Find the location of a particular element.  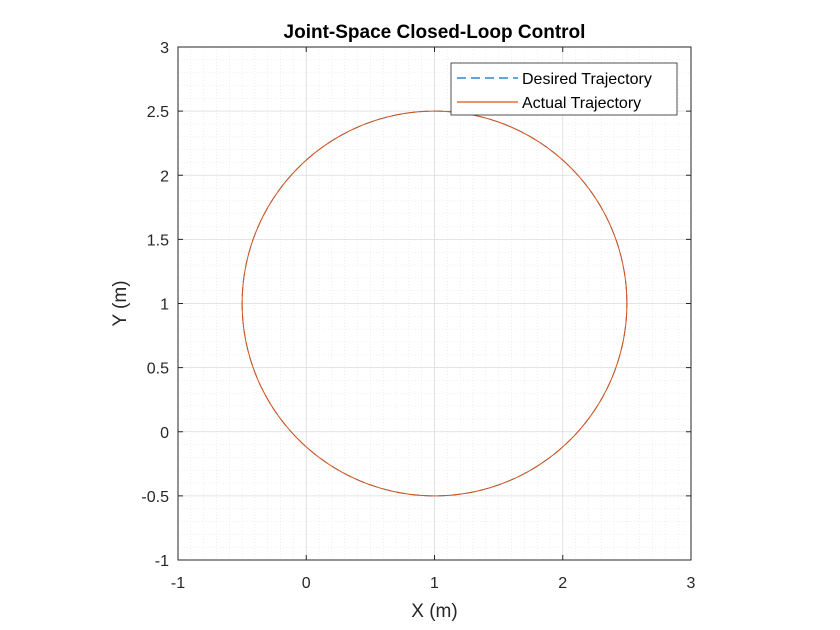

y-tick-label: -1 is located at coordinates (162, 561).